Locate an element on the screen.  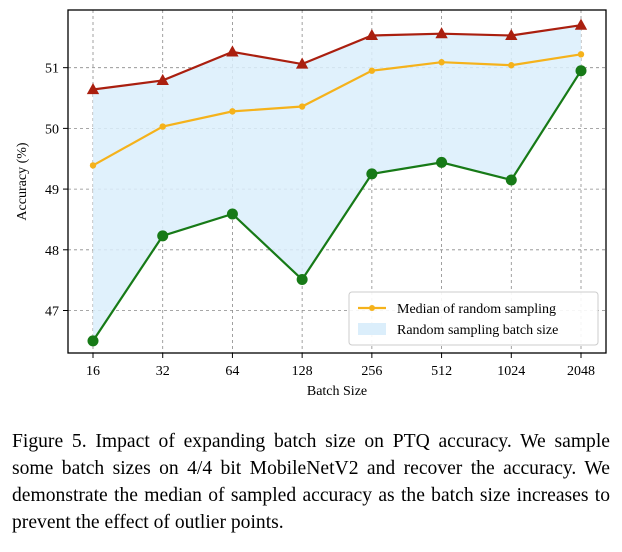
legend-marker-median is located at coordinates (372, 308).